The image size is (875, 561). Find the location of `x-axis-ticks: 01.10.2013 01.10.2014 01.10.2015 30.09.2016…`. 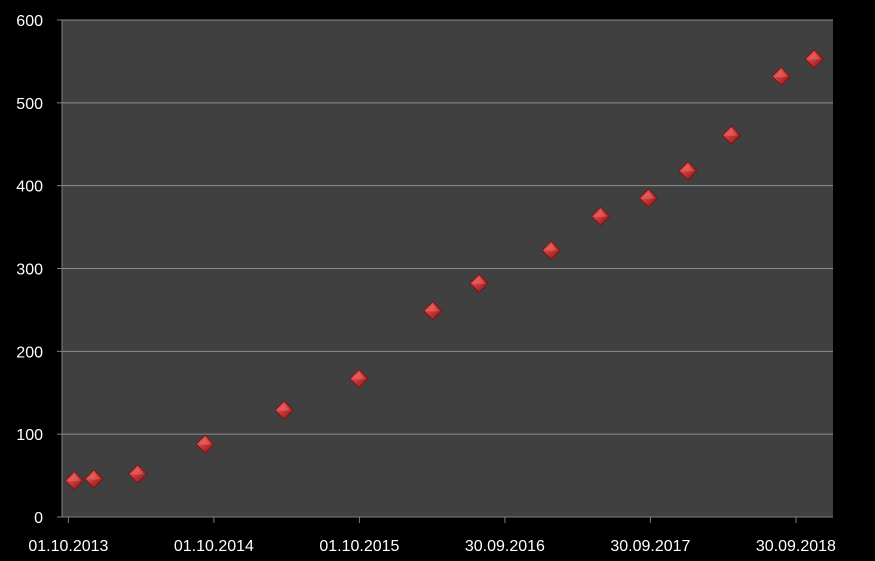

x-axis-ticks: 01.10.2013 01.10.2014 01.10.2015 30.09.2016… is located at coordinates (432, 536).